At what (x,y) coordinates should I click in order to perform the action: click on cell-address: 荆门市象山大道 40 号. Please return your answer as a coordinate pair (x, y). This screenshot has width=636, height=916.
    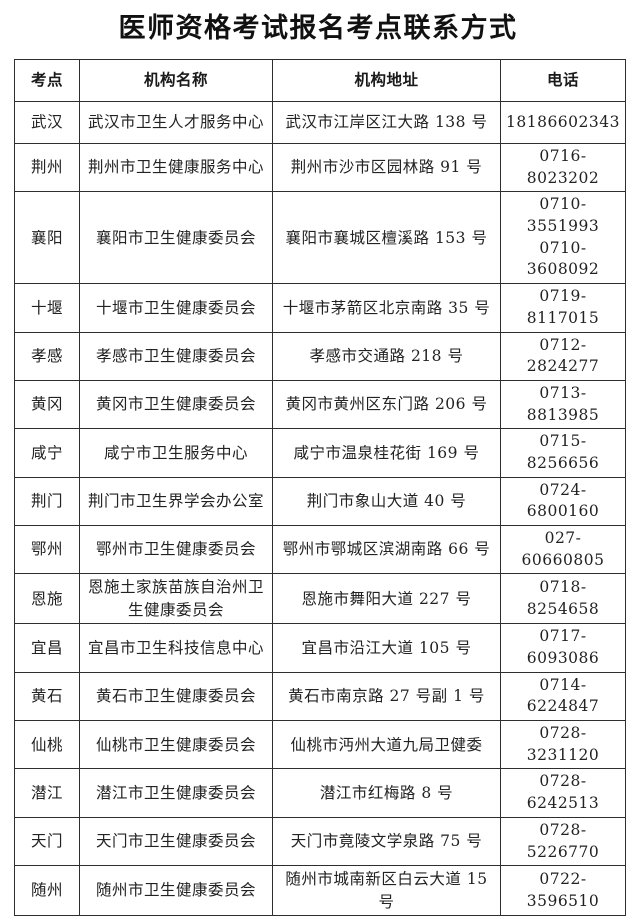
    Looking at the image, I should click on (386, 501).